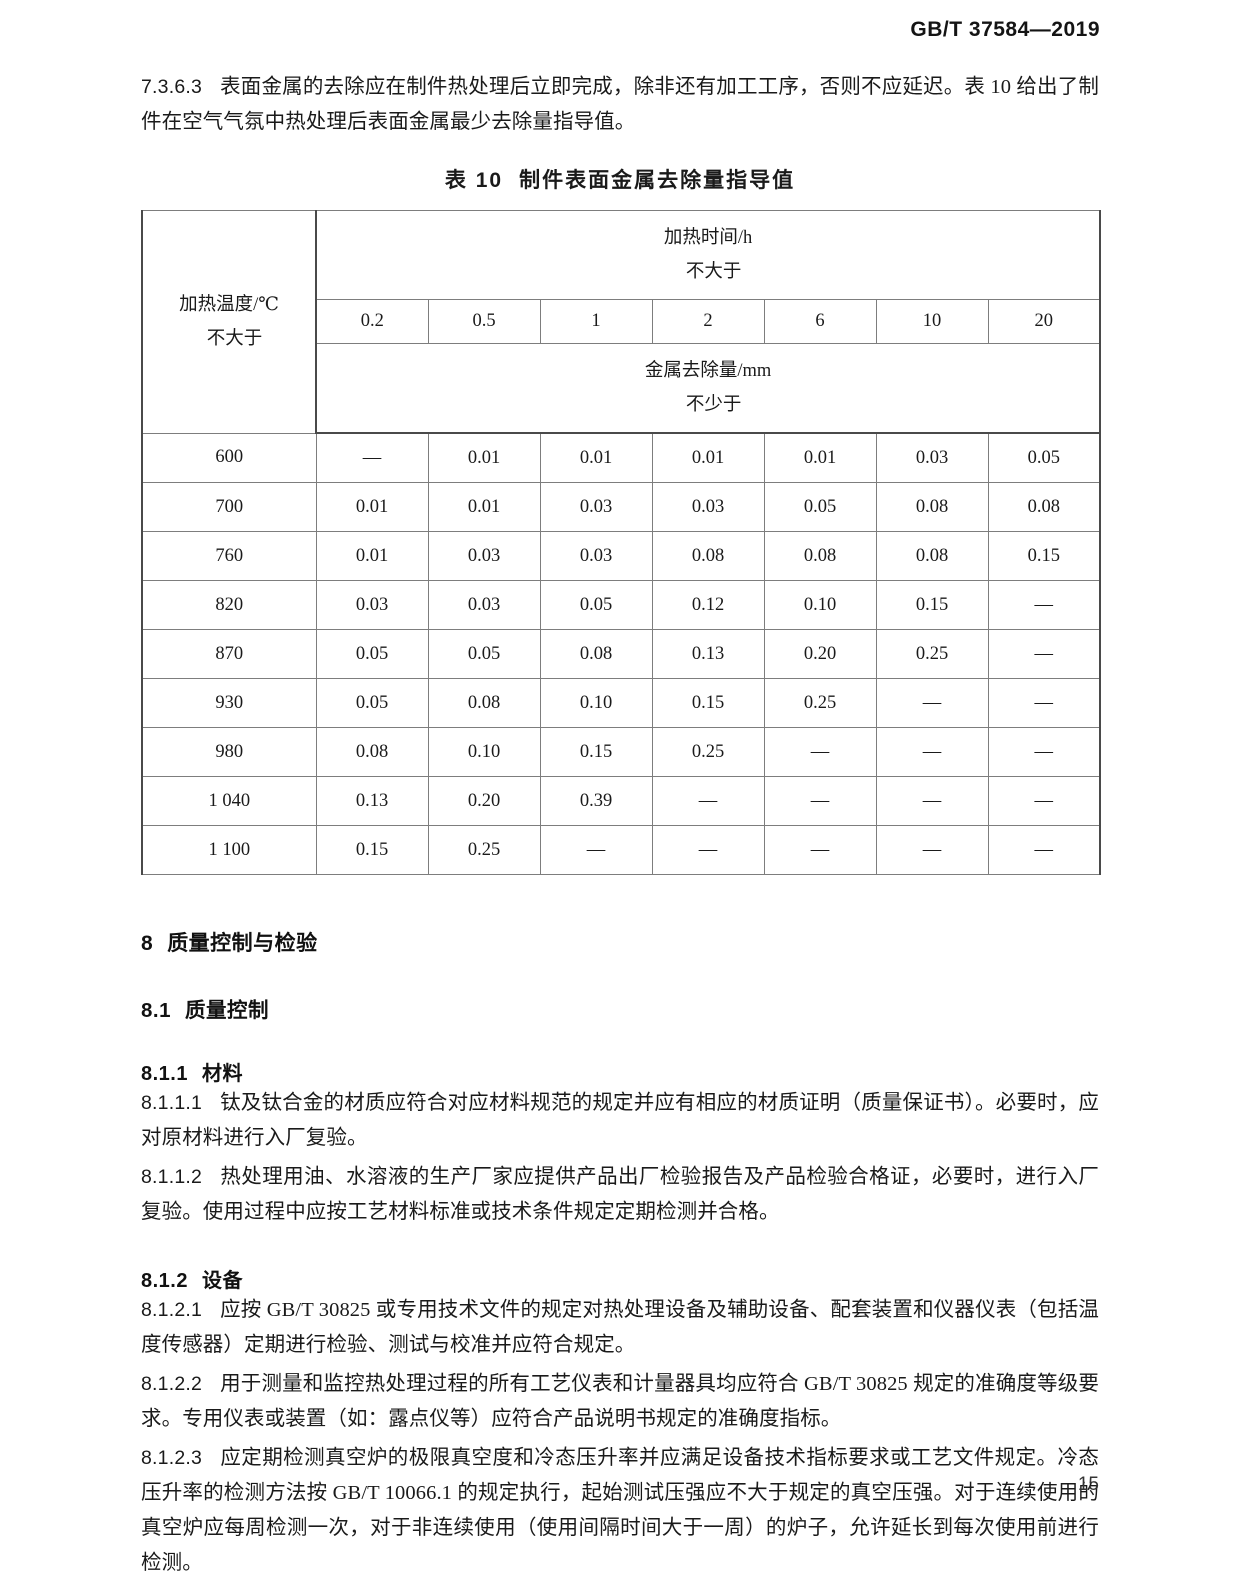 This screenshot has width=1240, height=1585. What do you see at coordinates (596, 321) in the screenshot?
I see `column-header-cell: 1` at bounding box center [596, 321].